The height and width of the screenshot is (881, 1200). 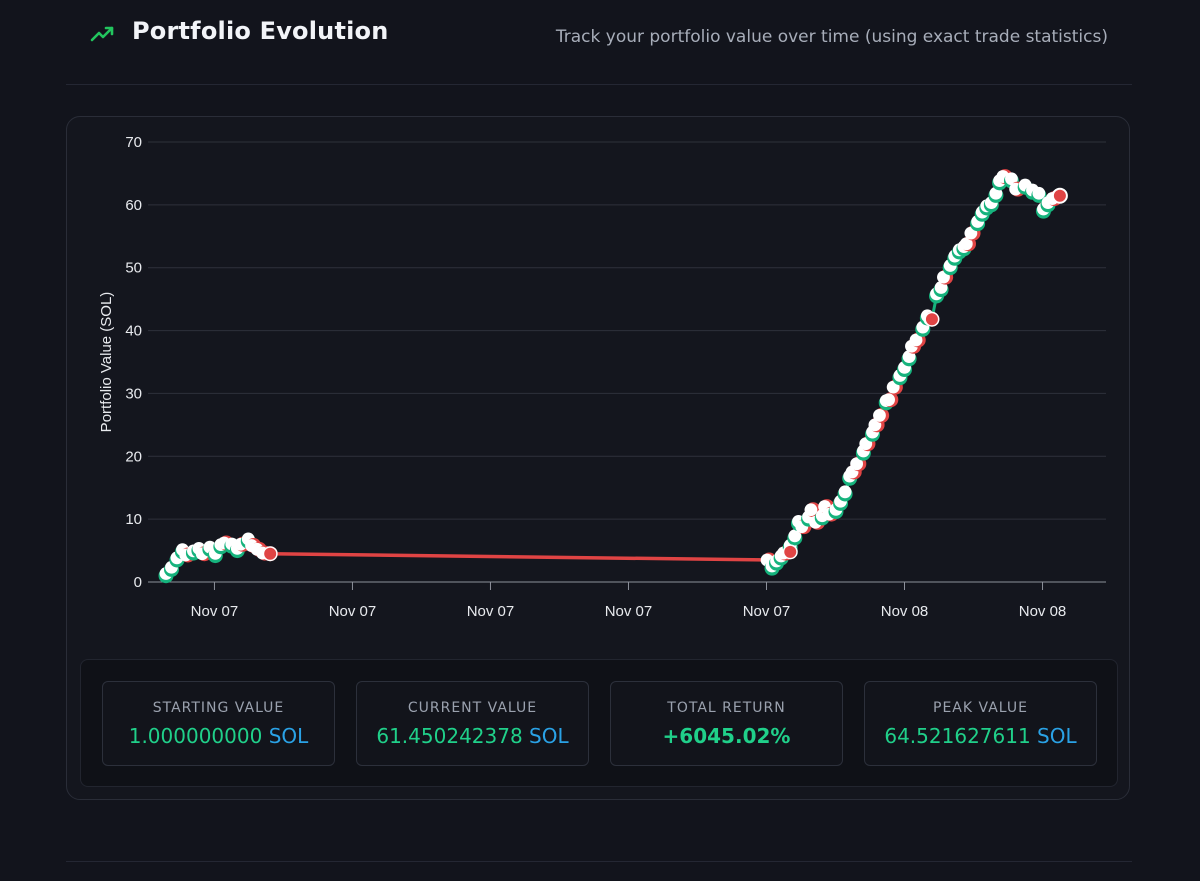 I want to click on stat-number: 61.450242378, so click(x=449, y=736).